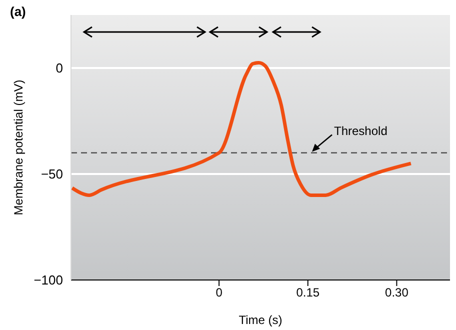 This screenshot has height=330, width=456. I want to click on x-tick-label: 0.30, so click(397, 293).